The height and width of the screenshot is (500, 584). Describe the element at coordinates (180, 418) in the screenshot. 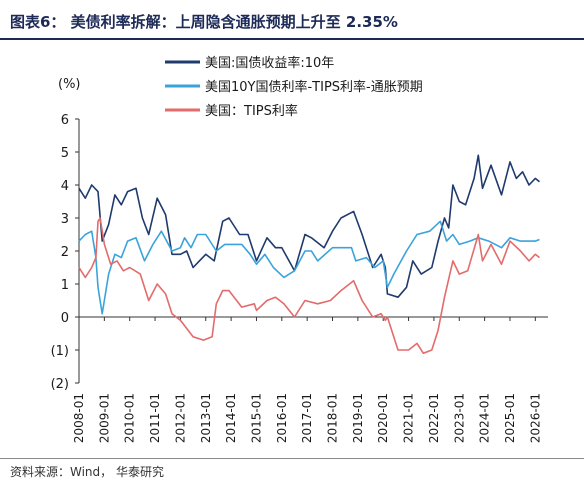

I see `x-tick-label: 2012-01` at that location.